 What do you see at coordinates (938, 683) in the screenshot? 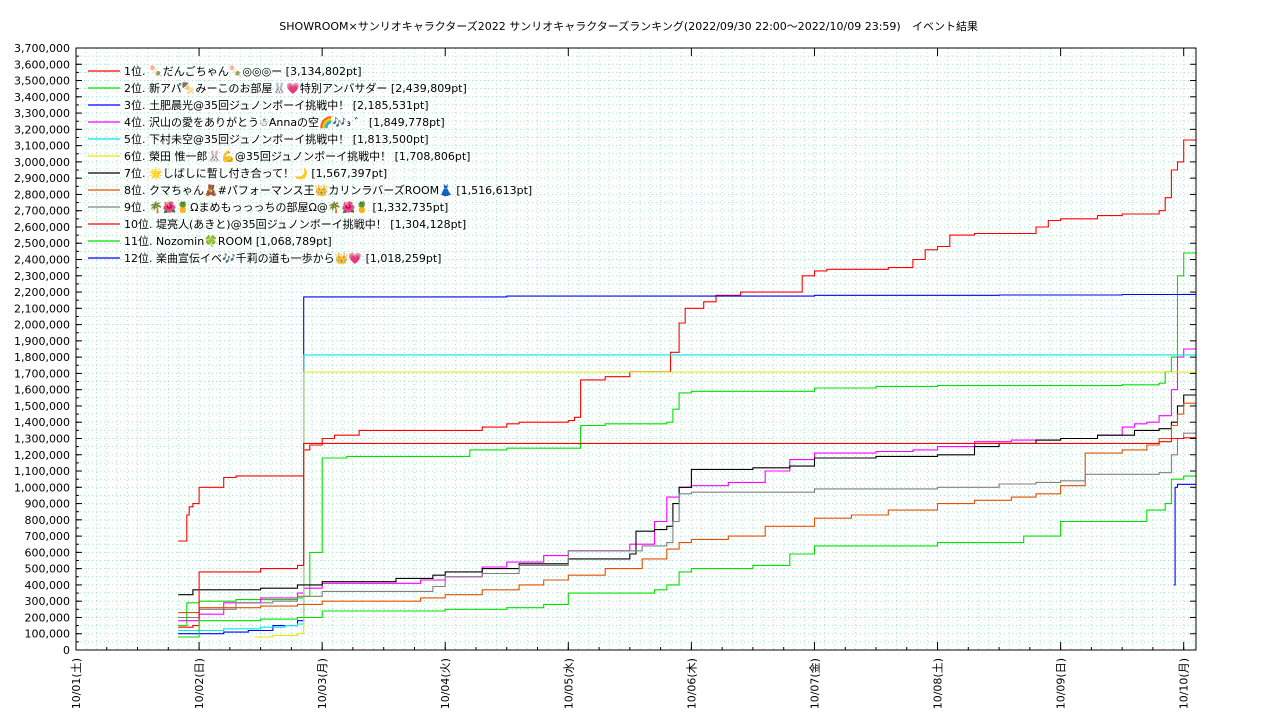
I see `x-tick-label: 10/08(土)` at bounding box center [938, 683].